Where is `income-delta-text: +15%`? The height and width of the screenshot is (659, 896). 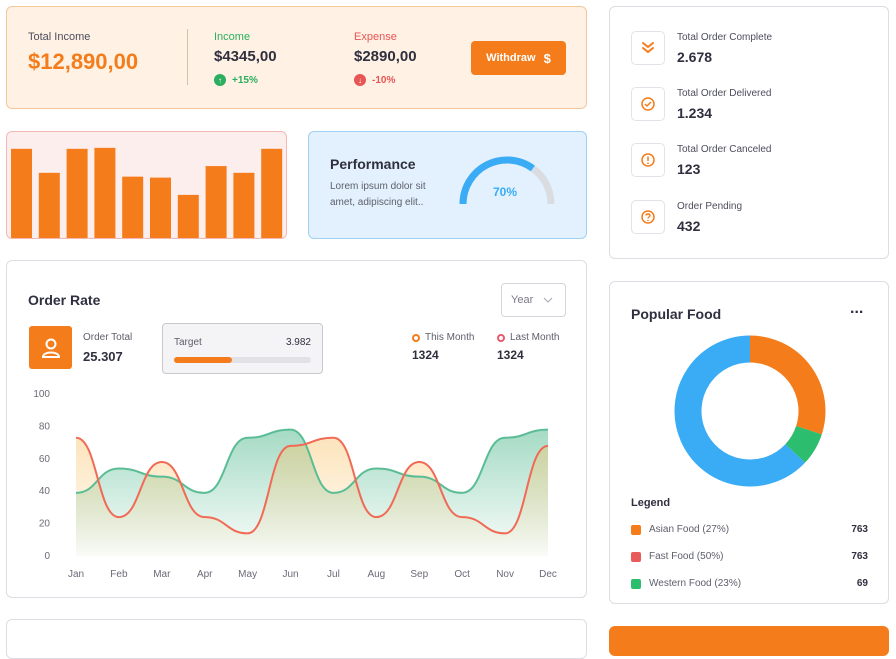 income-delta-text: +15% is located at coordinates (245, 80).